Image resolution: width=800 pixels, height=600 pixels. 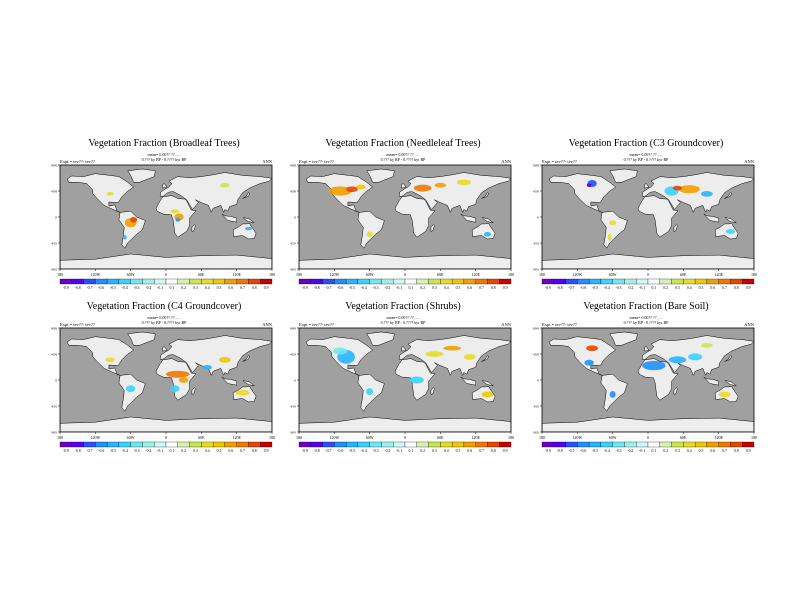 What do you see at coordinates (630, 288) in the screenshot?
I see `colorbar-label: -0.2` at bounding box center [630, 288].